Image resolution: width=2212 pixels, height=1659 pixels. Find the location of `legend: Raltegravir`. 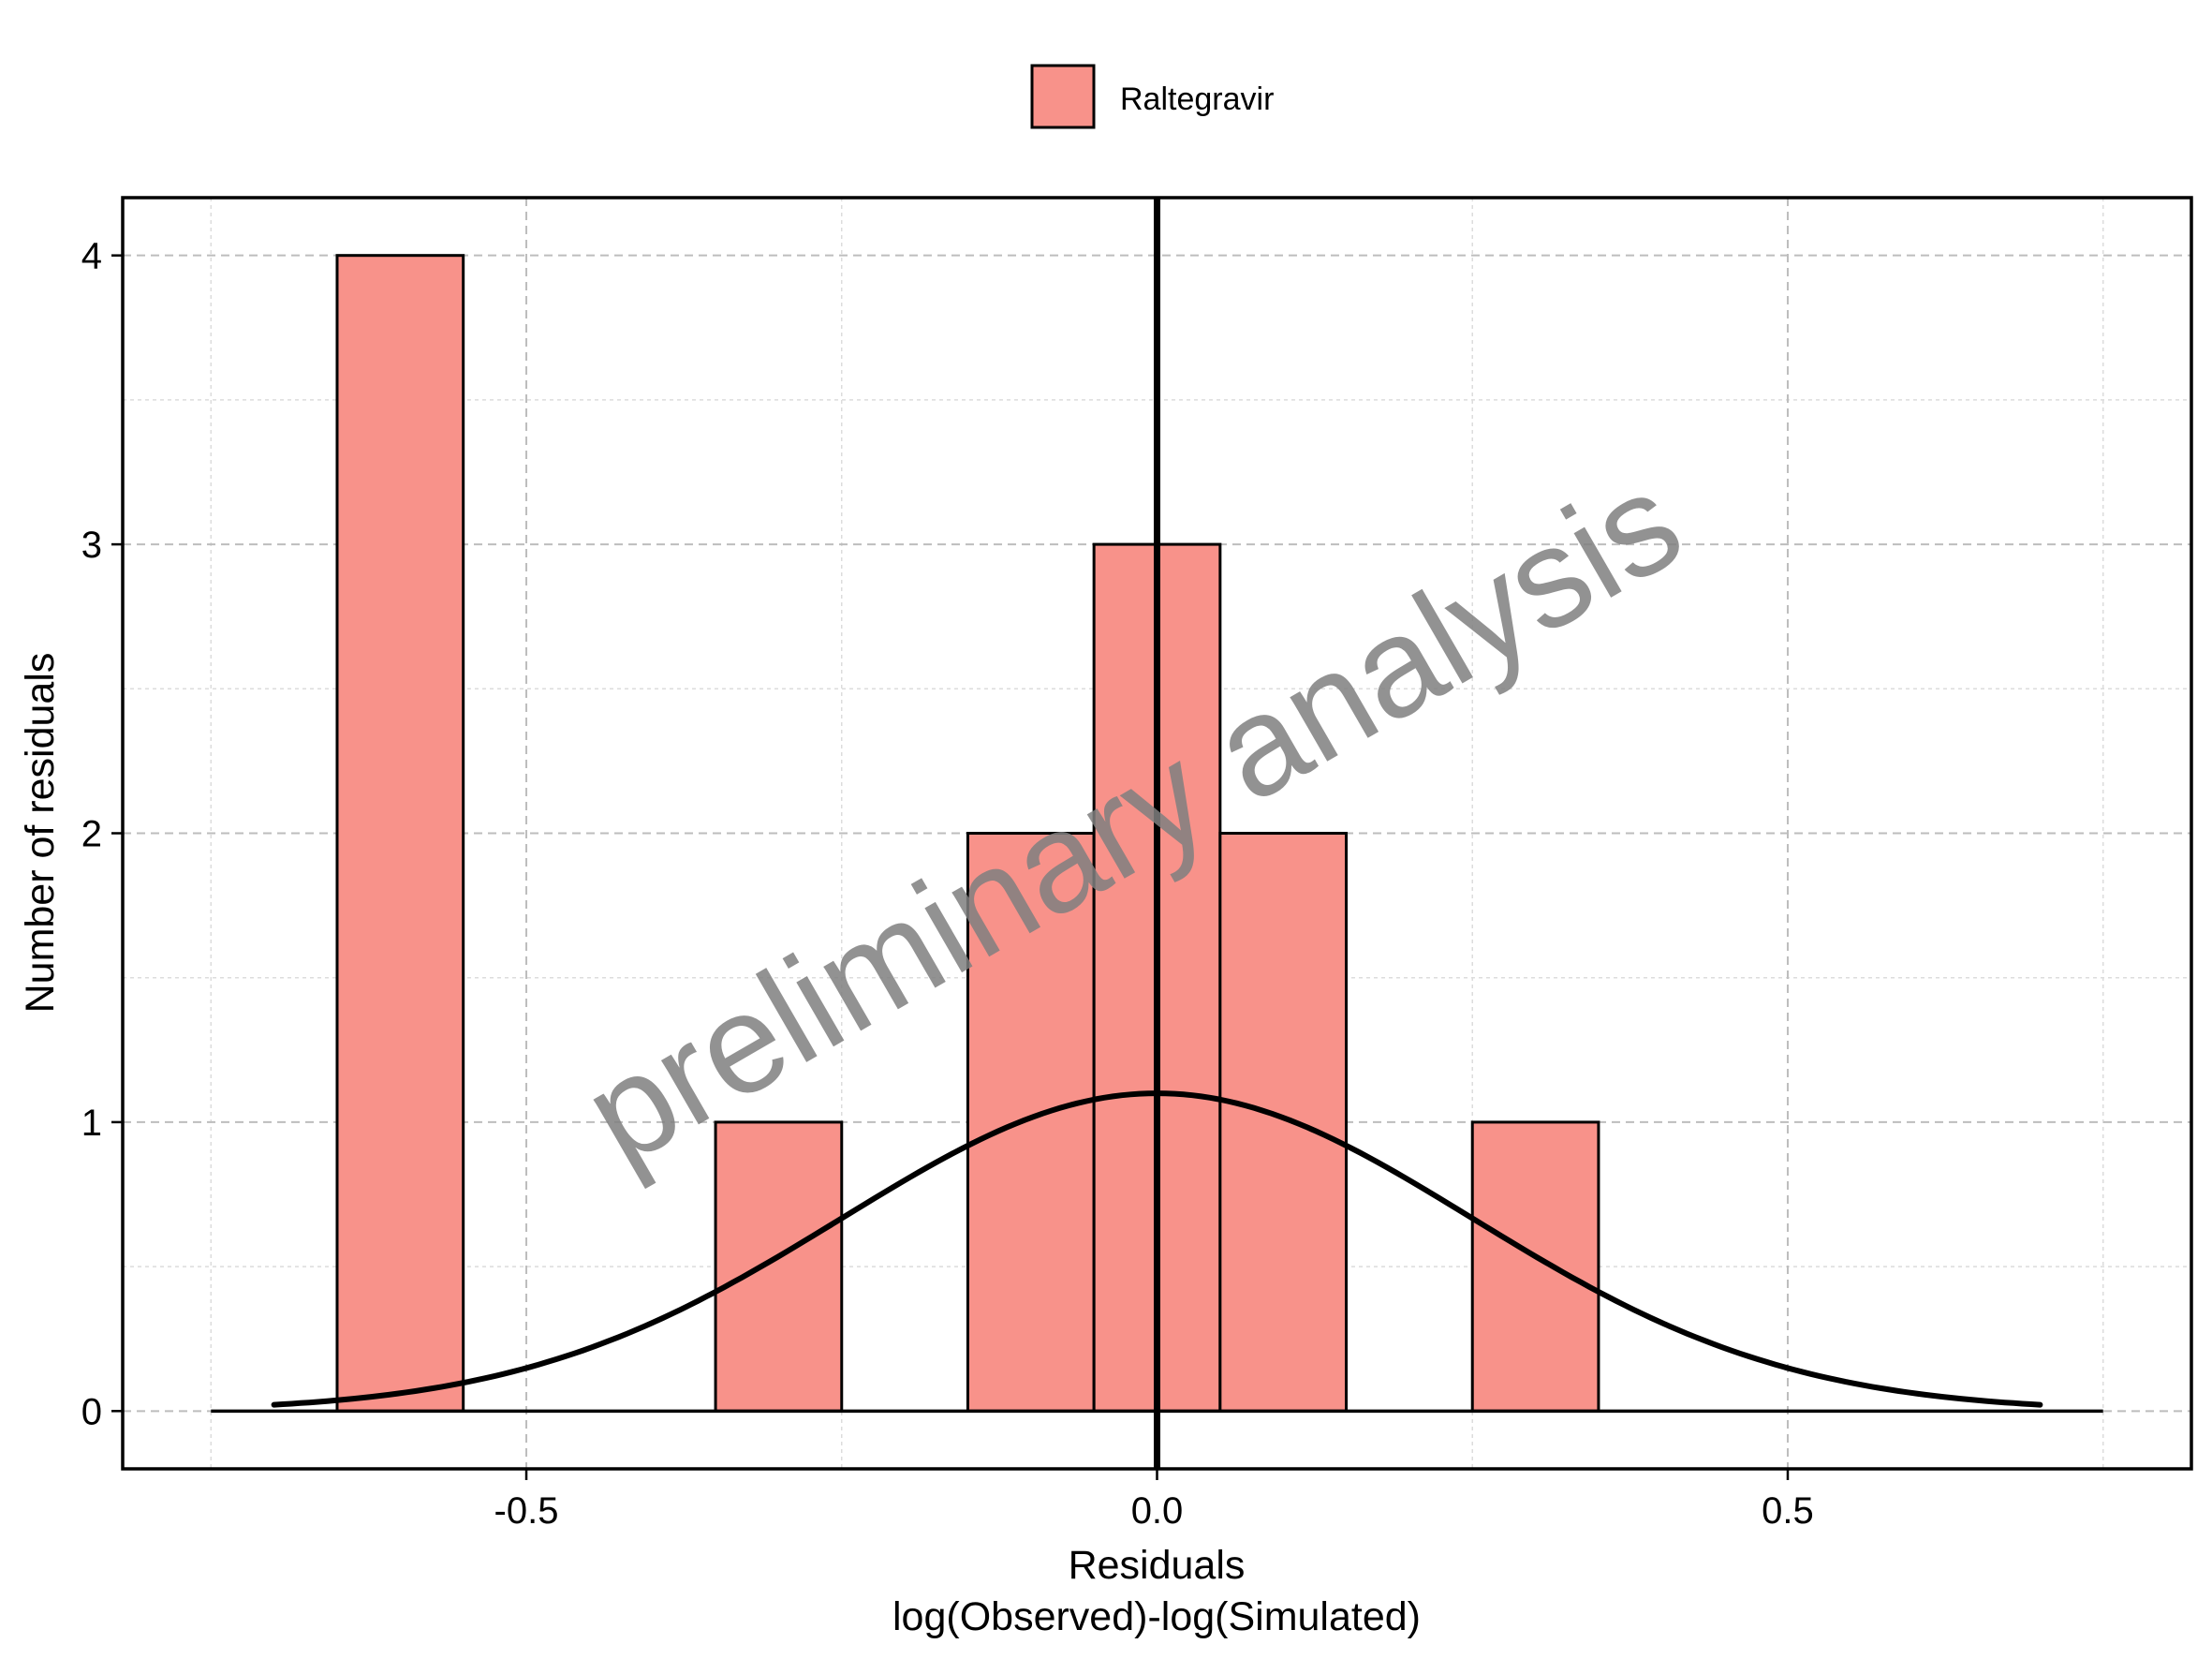

legend: Raltegravir is located at coordinates (1152, 97).